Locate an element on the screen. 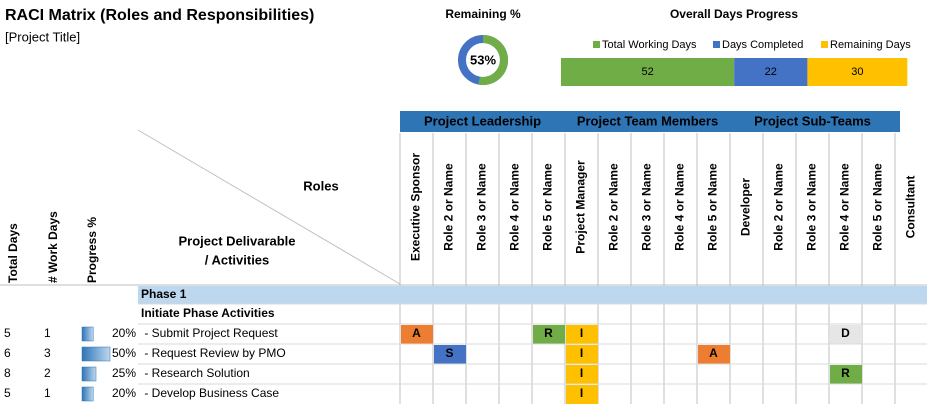 The image size is (927, 404). activity: - Research Solution is located at coordinates (195, 373).